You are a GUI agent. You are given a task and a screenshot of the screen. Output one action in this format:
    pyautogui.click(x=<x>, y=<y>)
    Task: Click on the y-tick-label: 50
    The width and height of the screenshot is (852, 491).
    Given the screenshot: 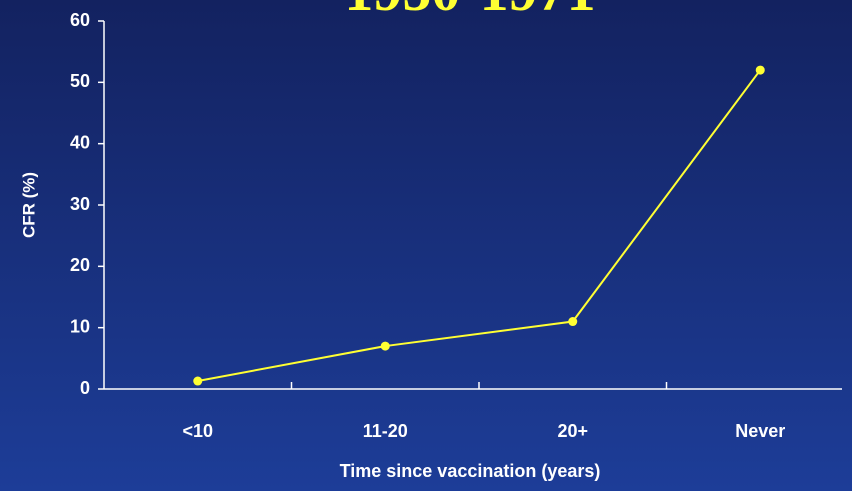 What is the action you would take?
    pyautogui.click(x=80, y=81)
    